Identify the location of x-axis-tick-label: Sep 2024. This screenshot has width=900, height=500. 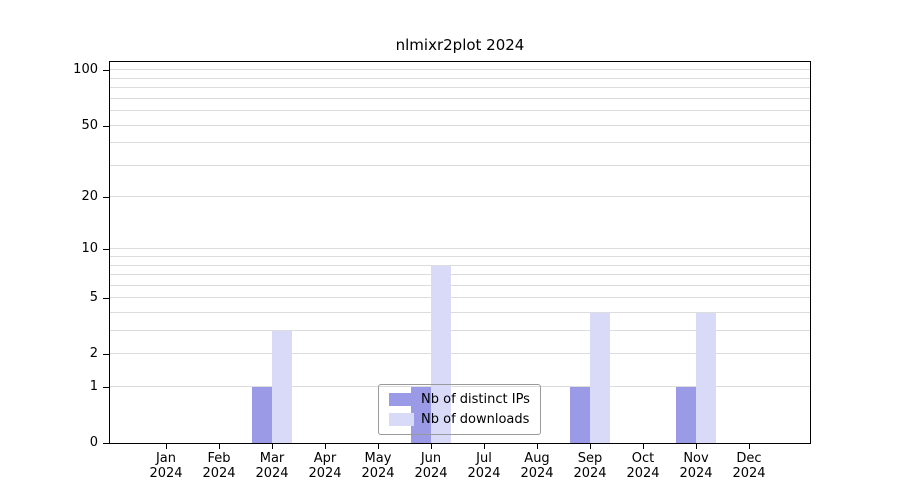
(590, 466).